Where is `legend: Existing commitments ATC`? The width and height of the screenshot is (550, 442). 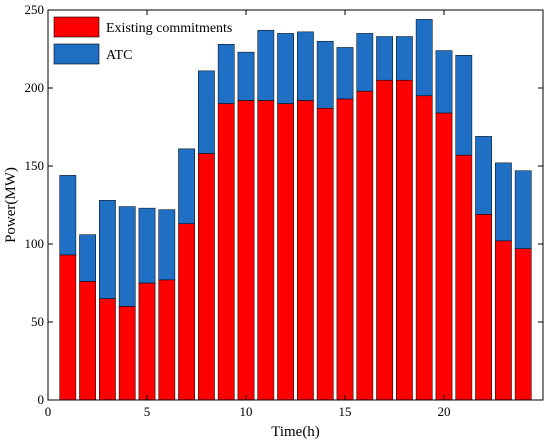
legend: Existing commitments ATC is located at coordinates (142, 40).